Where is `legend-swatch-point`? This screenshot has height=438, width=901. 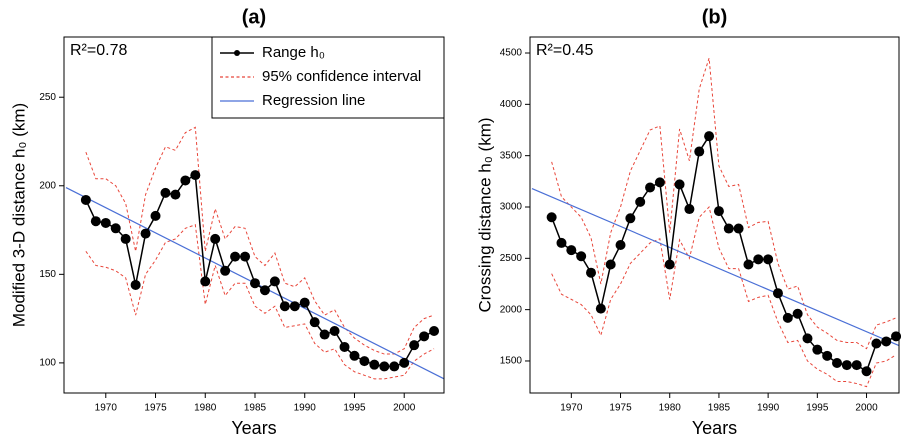 legend-swatch-point is located at coordinates (237, 53).